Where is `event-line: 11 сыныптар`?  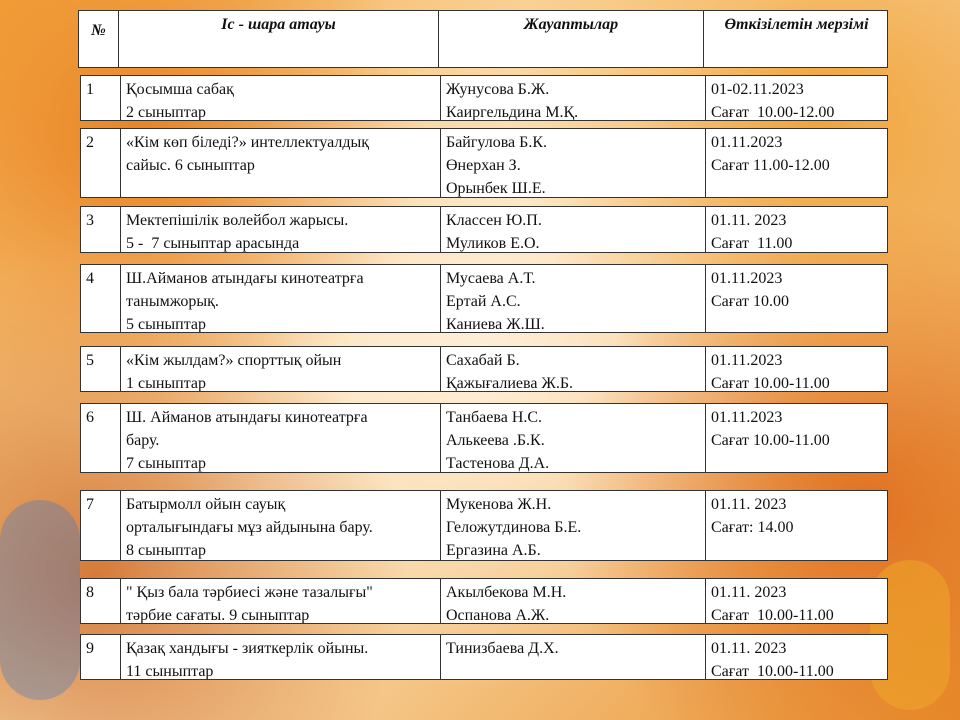 event-line: 11 сыныптар is located at coordinates (170, 671).